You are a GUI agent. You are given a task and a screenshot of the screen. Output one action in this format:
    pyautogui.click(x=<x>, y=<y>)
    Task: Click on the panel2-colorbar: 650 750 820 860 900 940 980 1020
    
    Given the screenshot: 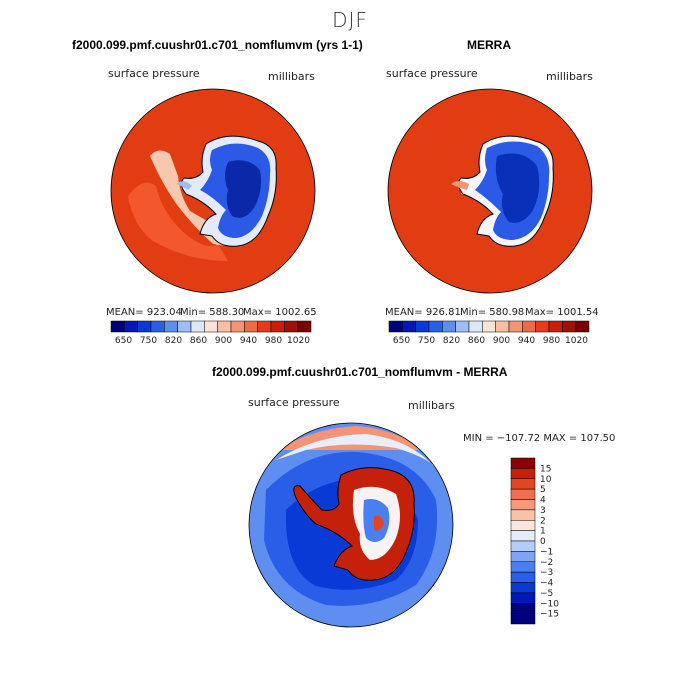 What is the action you would take?
    pyautogui.click(x=489, y=333)
    